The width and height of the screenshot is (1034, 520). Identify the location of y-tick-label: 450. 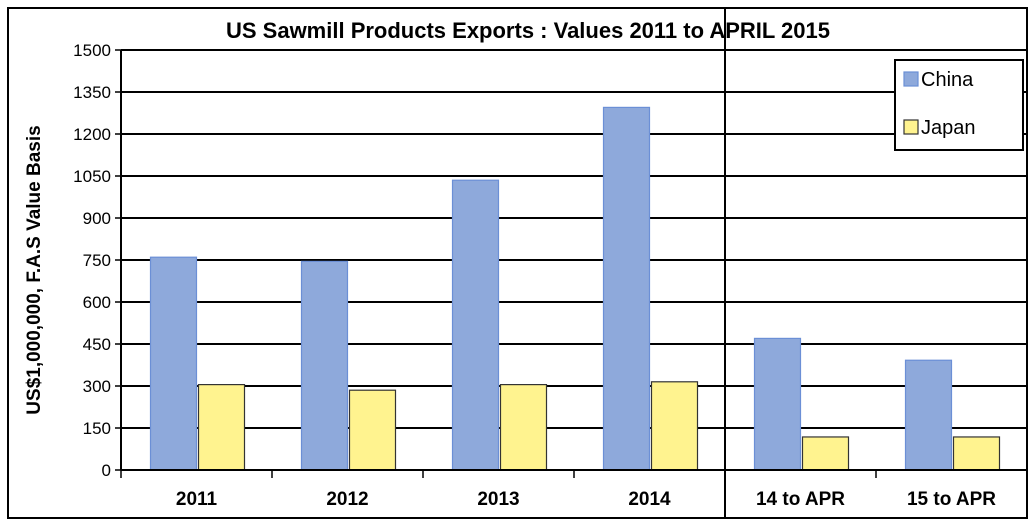
(97, 344).